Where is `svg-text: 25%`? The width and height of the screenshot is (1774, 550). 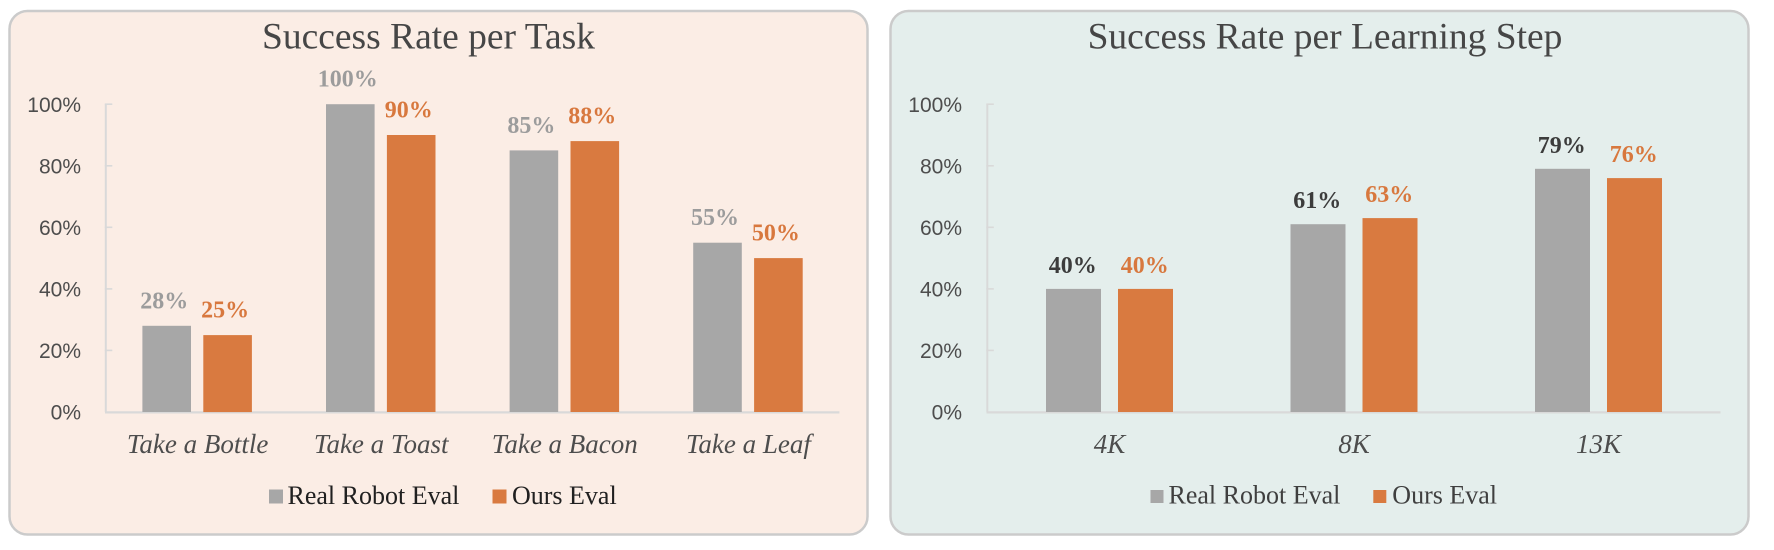 svg-text: 25% is located at coordinates (225, 311).